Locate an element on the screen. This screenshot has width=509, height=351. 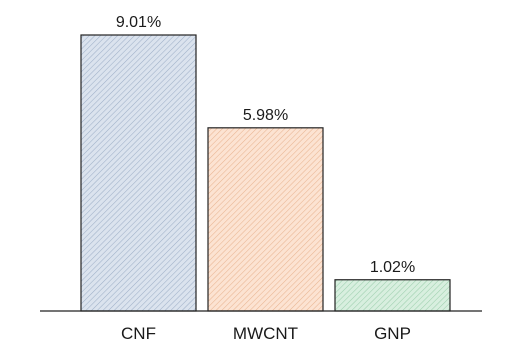
data-label-gnp: 1.02% is located at coordinates (392, 267).